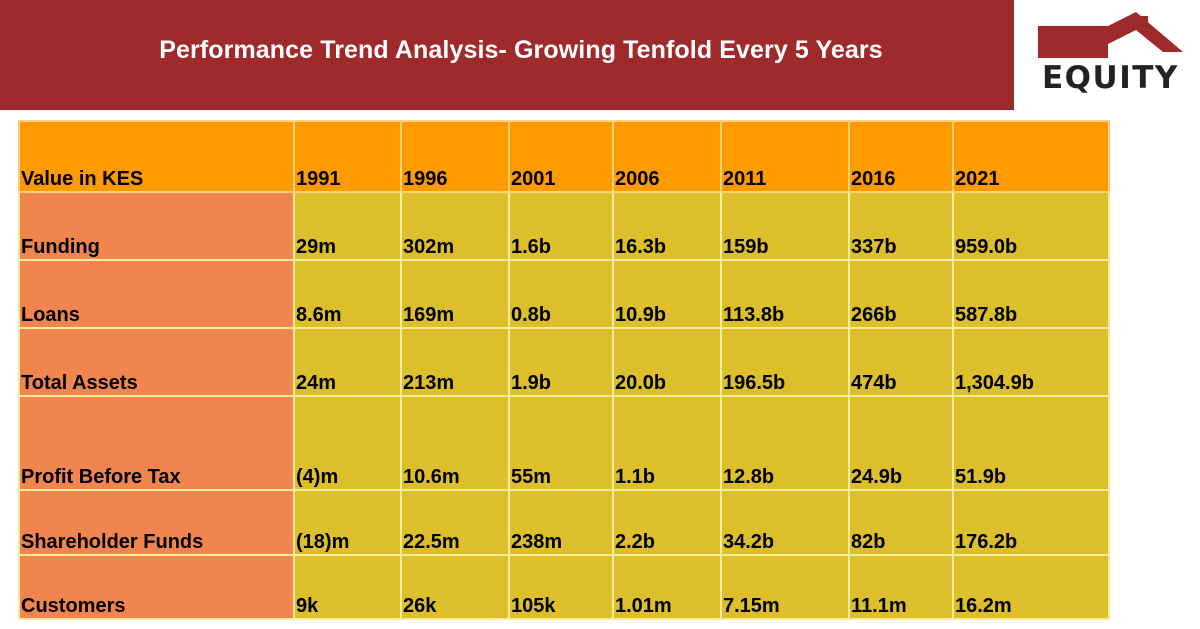 The image size is (1200, 629). I want to click on header-year: 1991, so click(347, 156).